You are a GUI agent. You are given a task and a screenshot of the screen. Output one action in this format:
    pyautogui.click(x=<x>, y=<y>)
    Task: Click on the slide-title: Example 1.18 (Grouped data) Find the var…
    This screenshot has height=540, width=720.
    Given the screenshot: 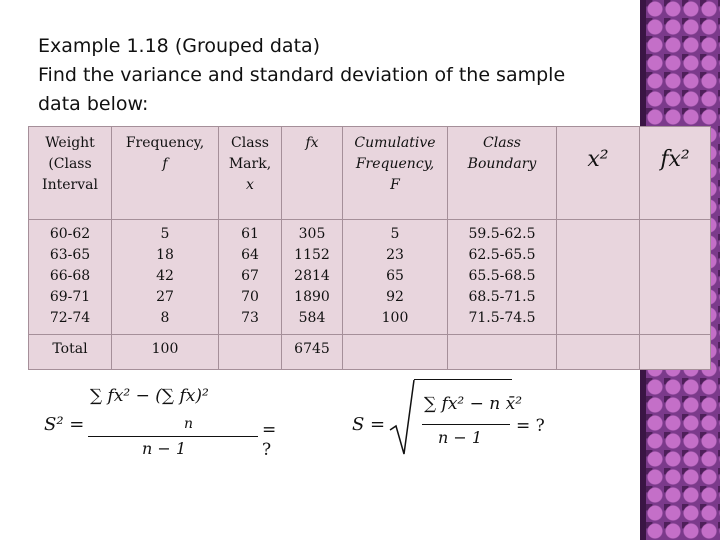 What is the action you would take?
    pyautogui.click(x=333, y=75)
    